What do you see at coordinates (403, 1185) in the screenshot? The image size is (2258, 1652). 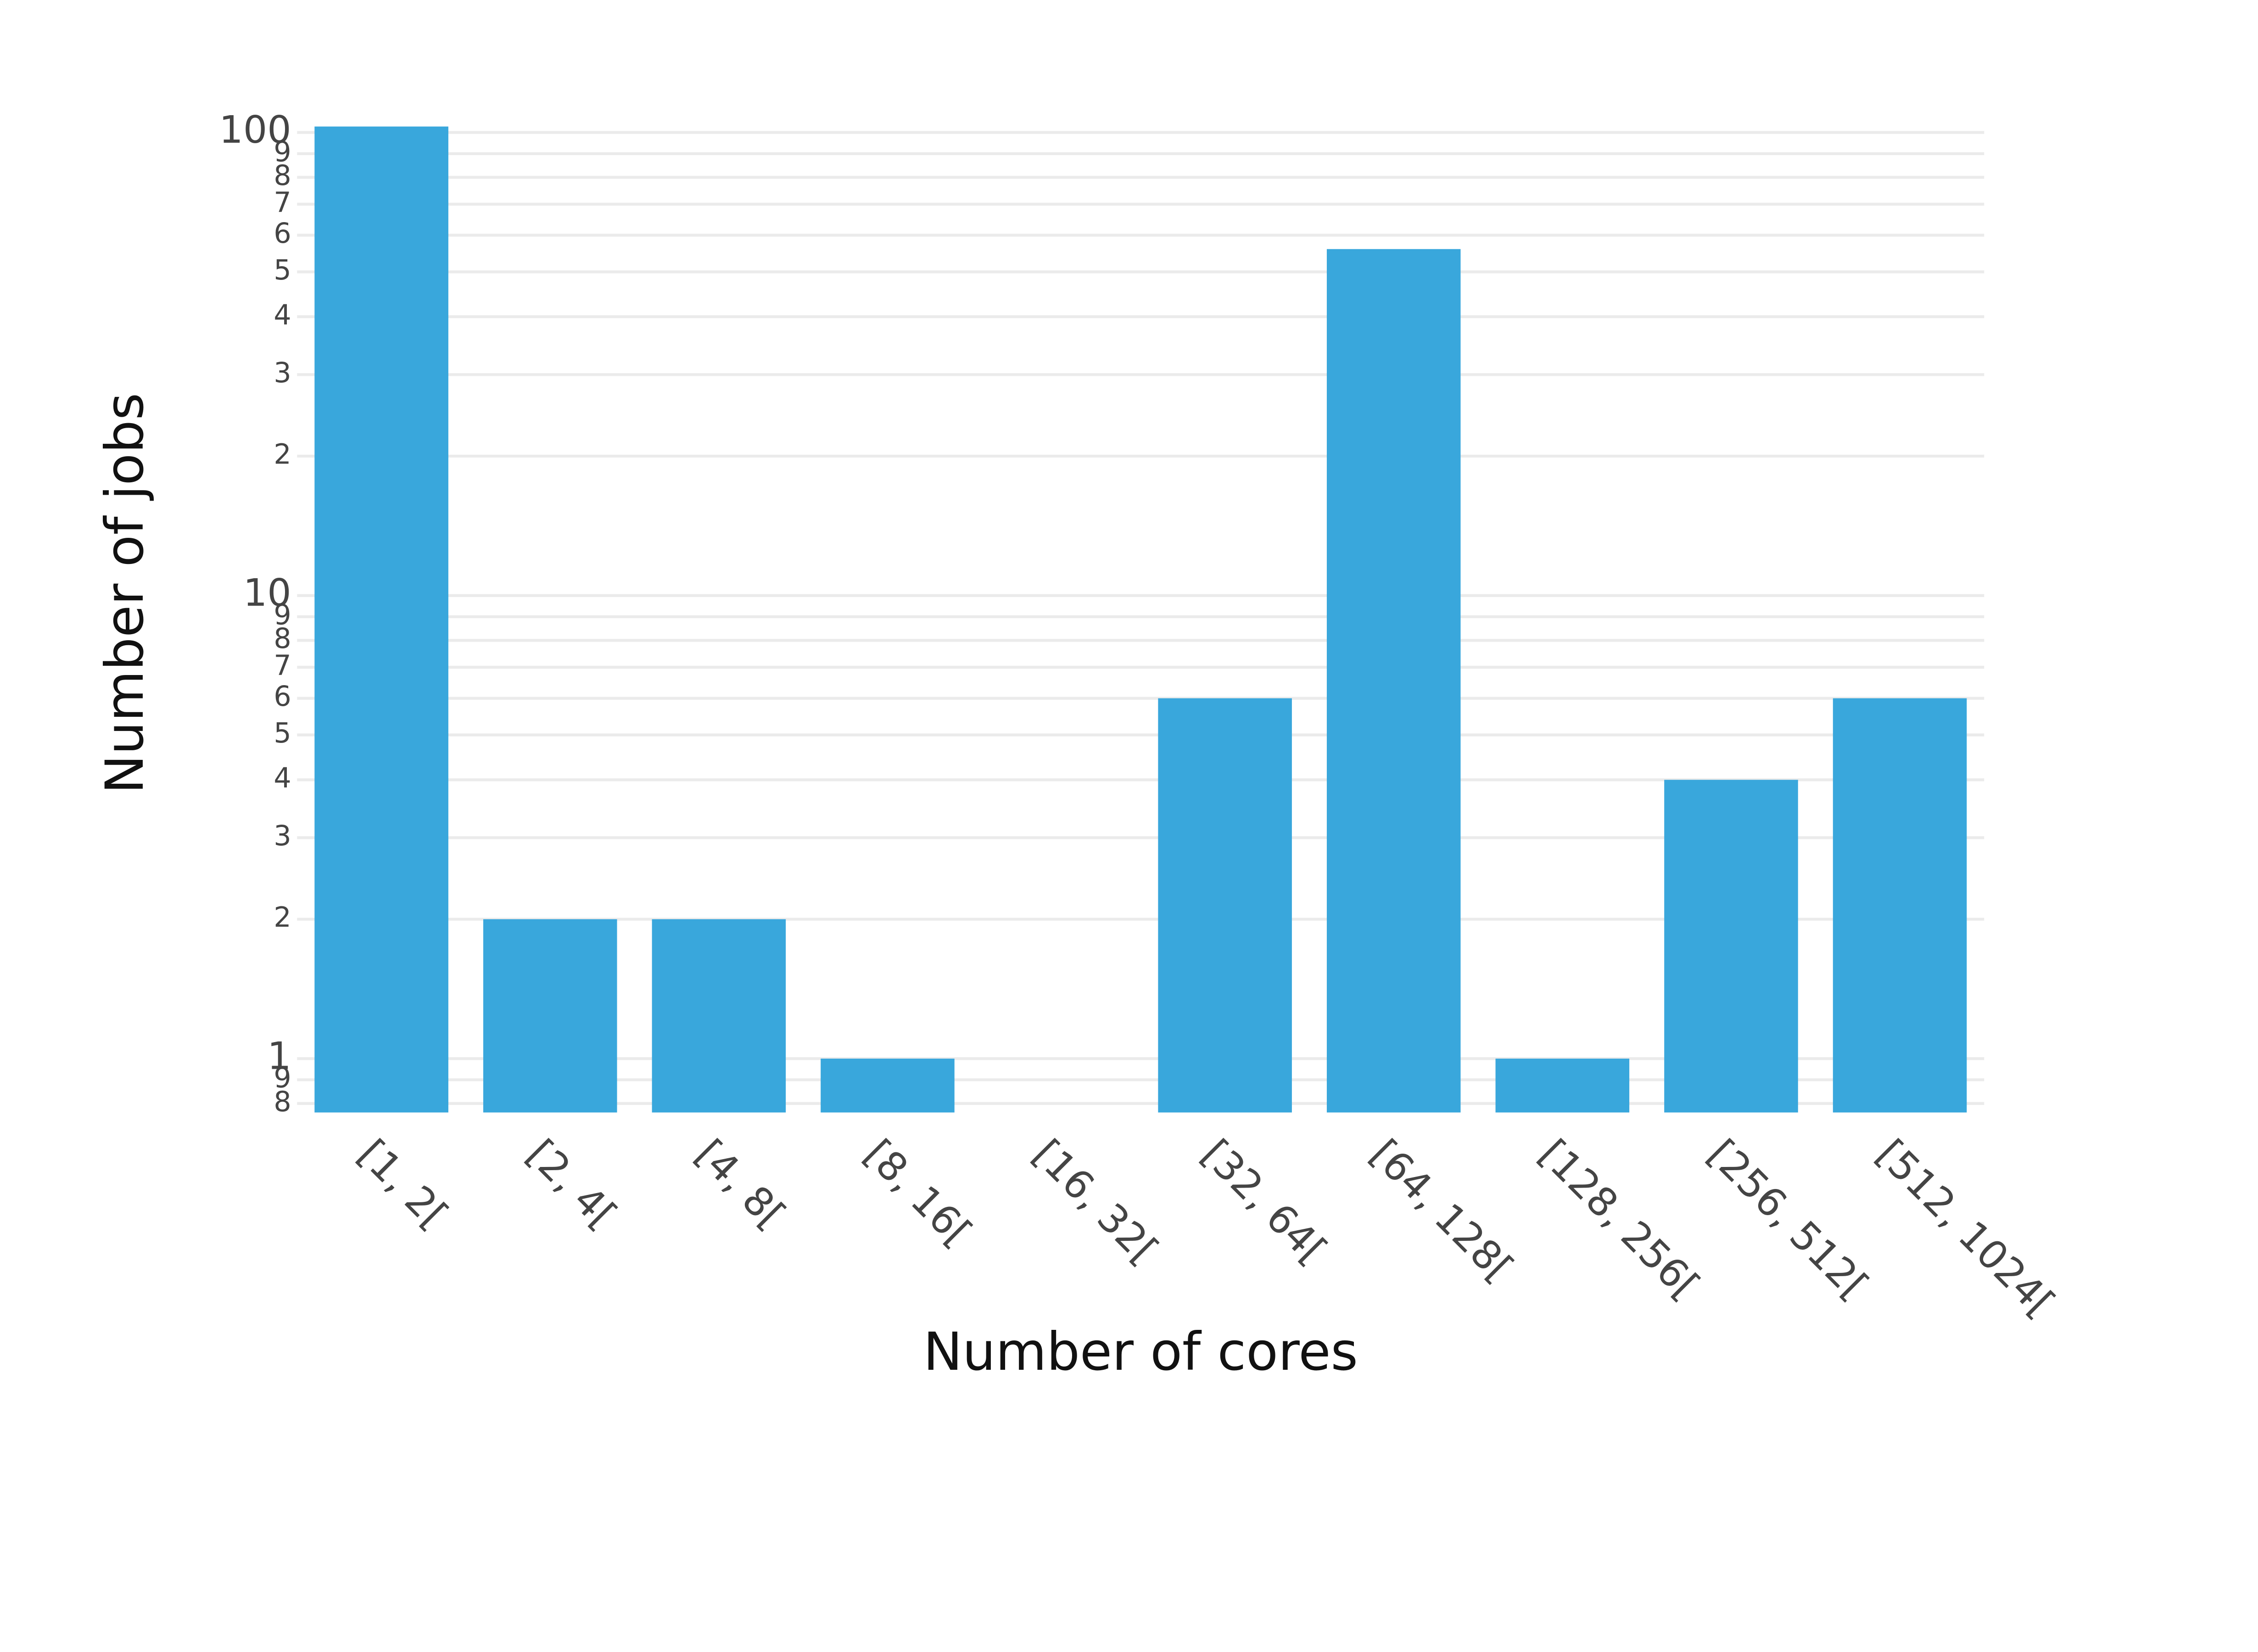 I see `x-tick-label: [1, 2[` at bounding box center [403, 1185].